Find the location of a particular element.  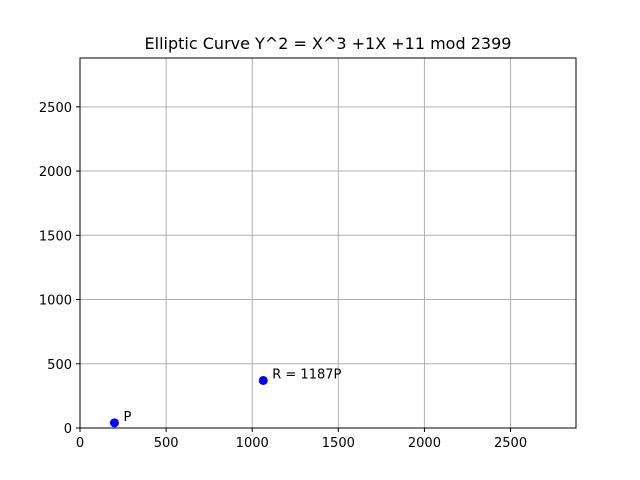

data-points: P R = 1187P is located at coordinates (225, 397).